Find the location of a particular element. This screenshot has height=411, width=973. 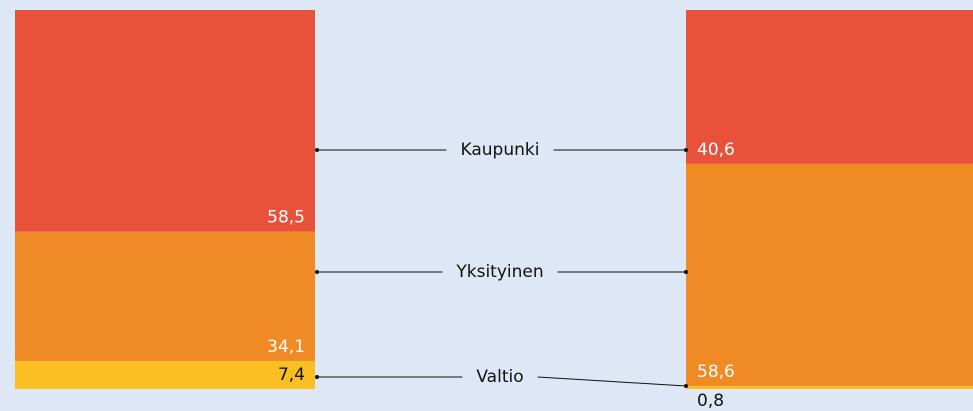

connector is located at coordinates (612, 381).